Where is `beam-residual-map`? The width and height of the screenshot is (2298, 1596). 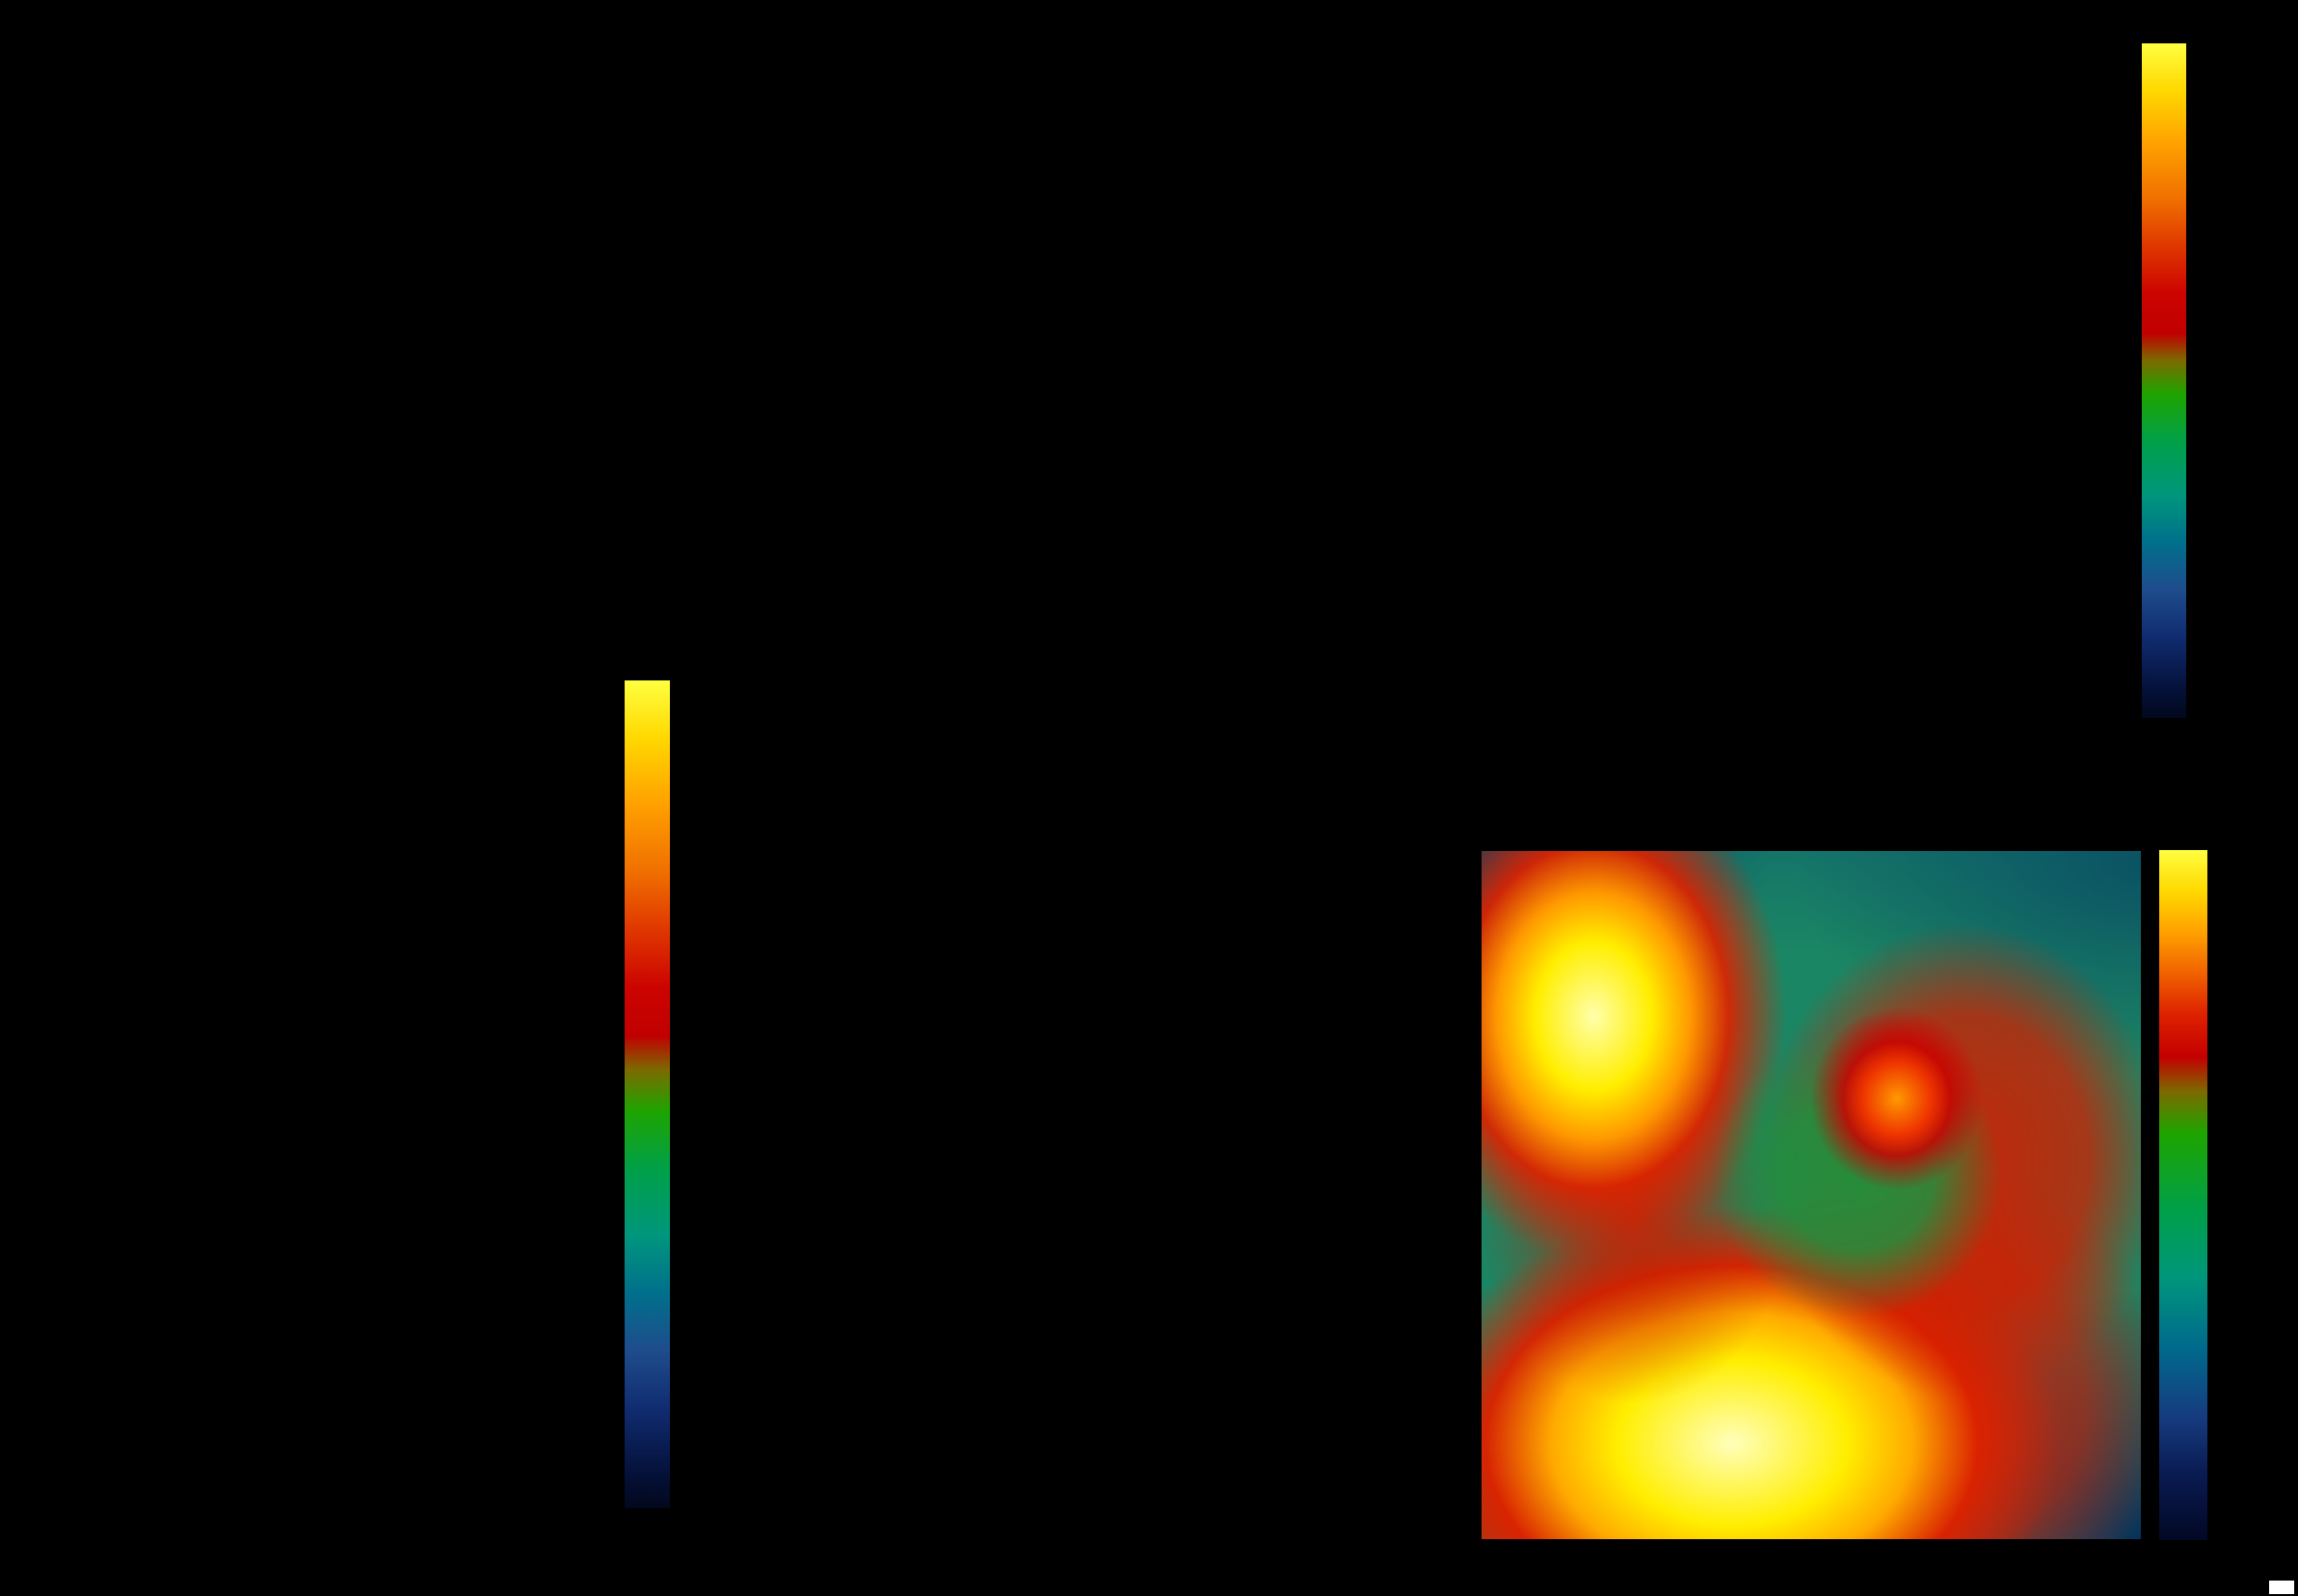
beam-residual-map is located at coordinates (1811, 1195).